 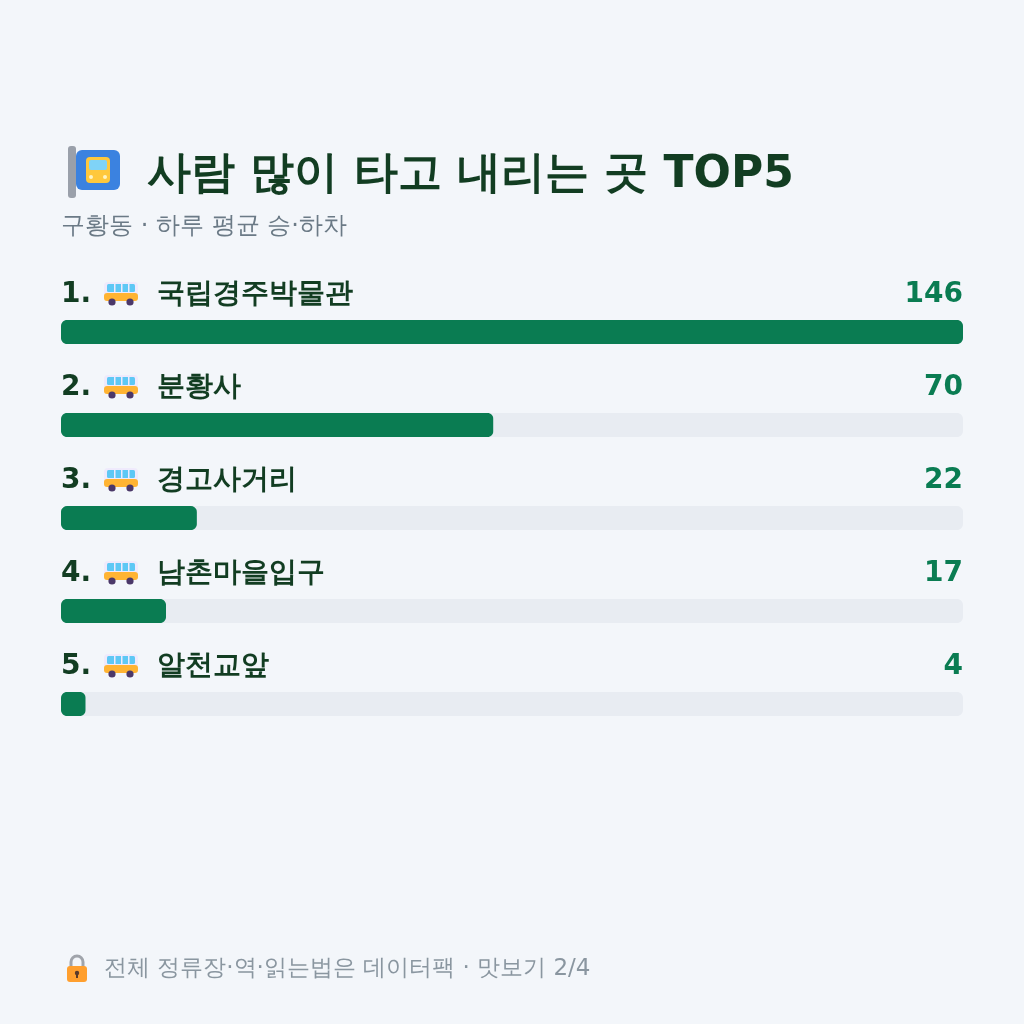 I want to click on data-label: 17, so click(x=943, y=571).